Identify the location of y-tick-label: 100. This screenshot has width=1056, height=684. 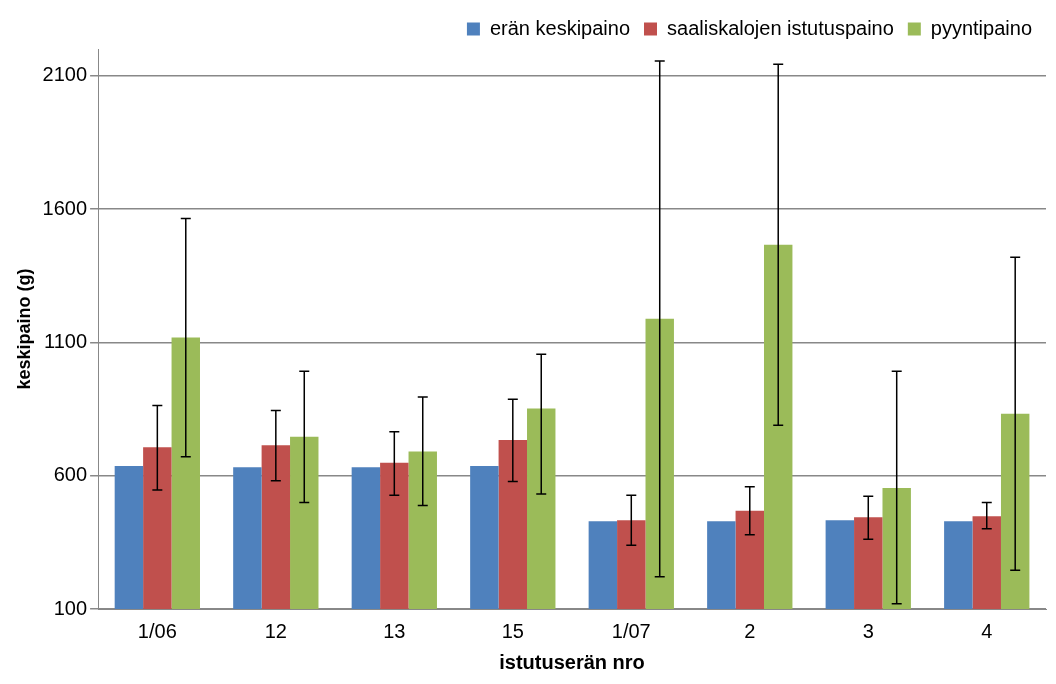
(70, 607).